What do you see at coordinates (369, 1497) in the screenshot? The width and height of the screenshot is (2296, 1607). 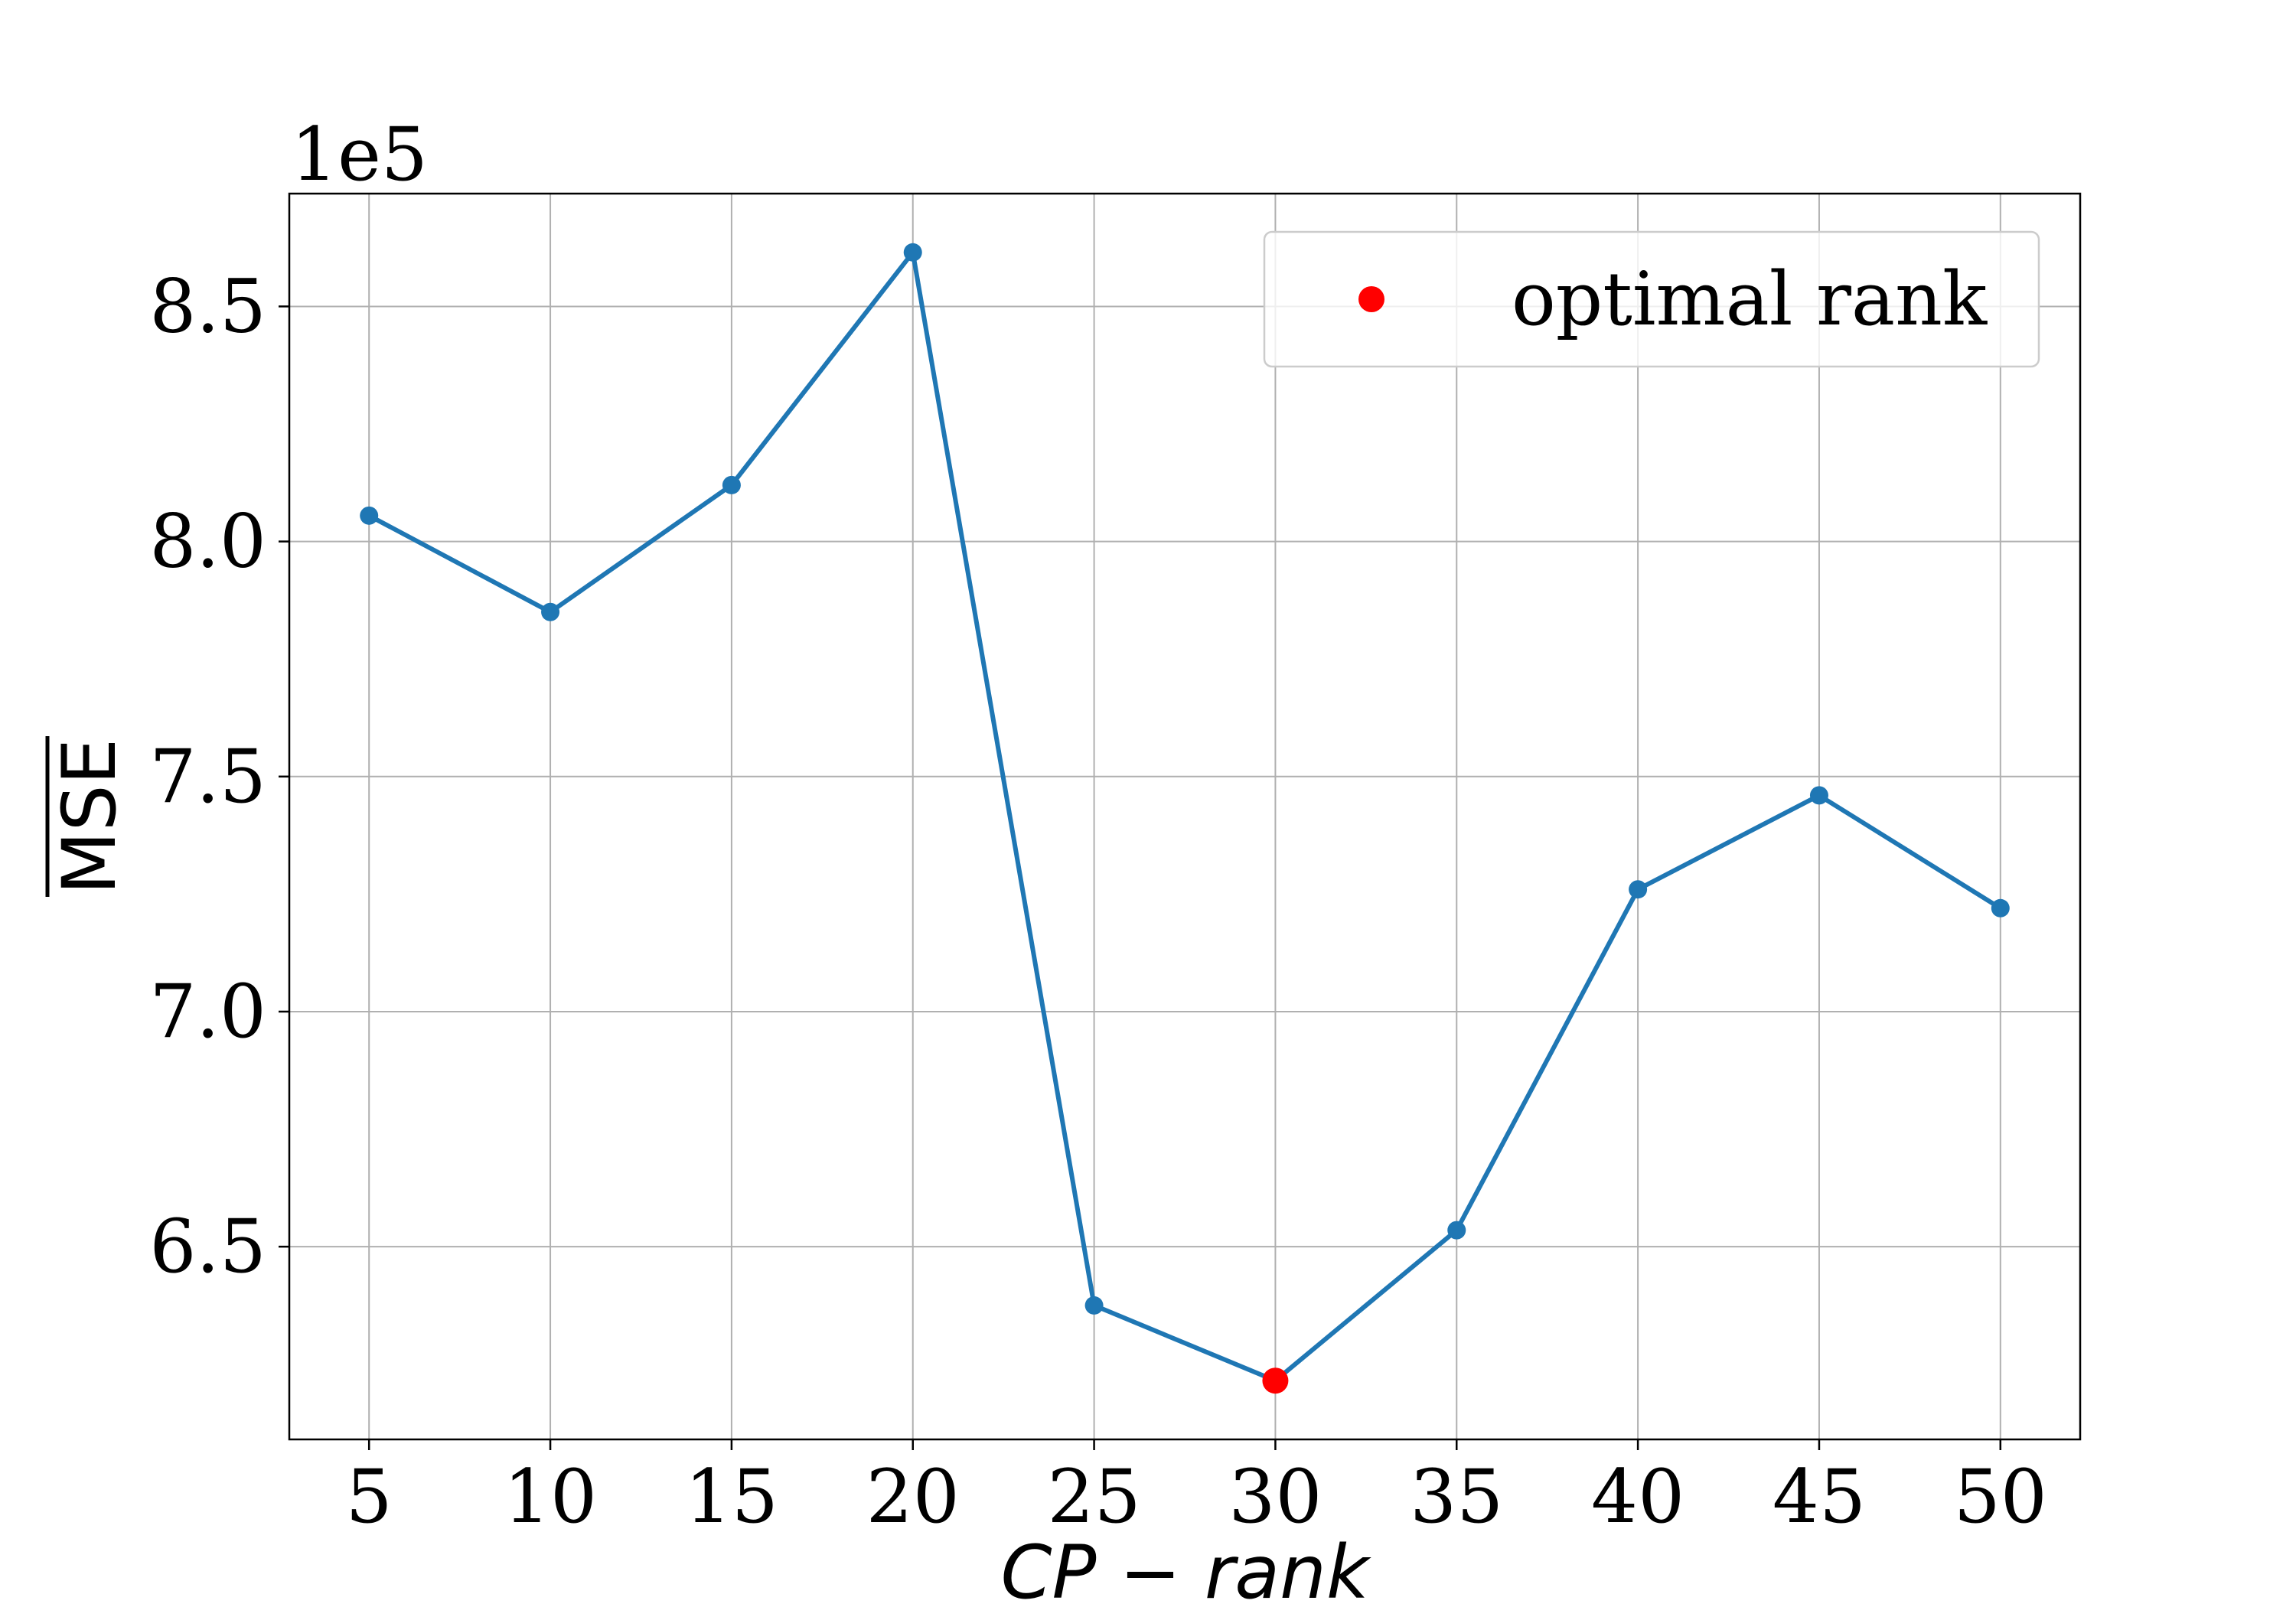 I see `x-tick-label-5: 5` at bounding box center [369, 1497].